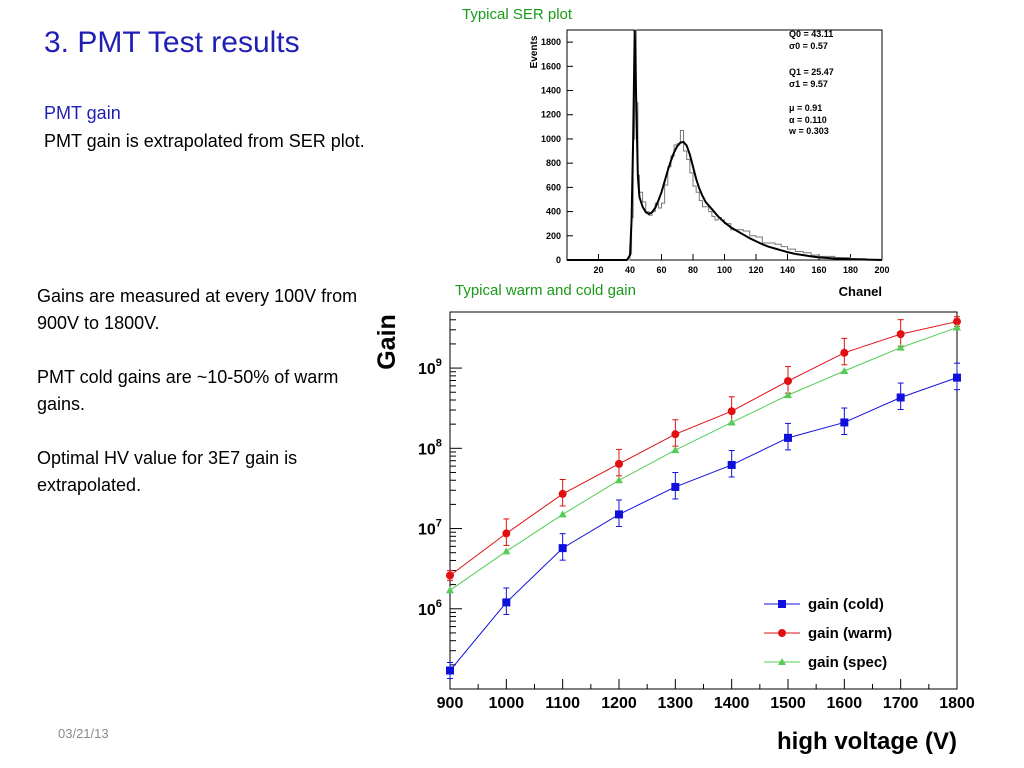 This screenshot has height=768, width=1024. What do you see at coordinates (693, 270) in the screenshot?
I see `ser-x-tick-label: 80` at bounding box center [693, 270].